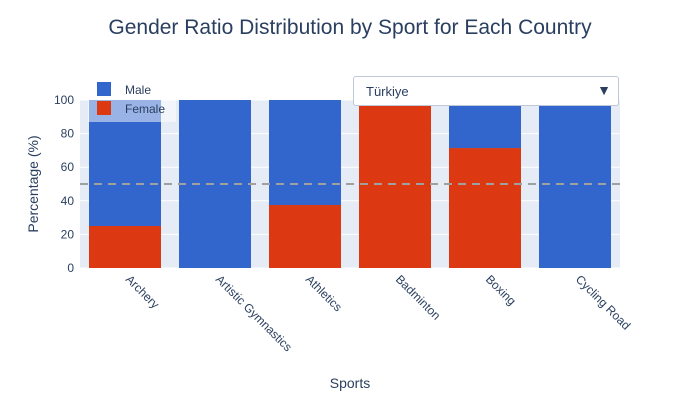 The height and width of the screenshot is (405, 700). What do you see at coordinates (350, 383) in the screenshot?
I see `x-axis-title: Sports` at bounding box center [350, 383].